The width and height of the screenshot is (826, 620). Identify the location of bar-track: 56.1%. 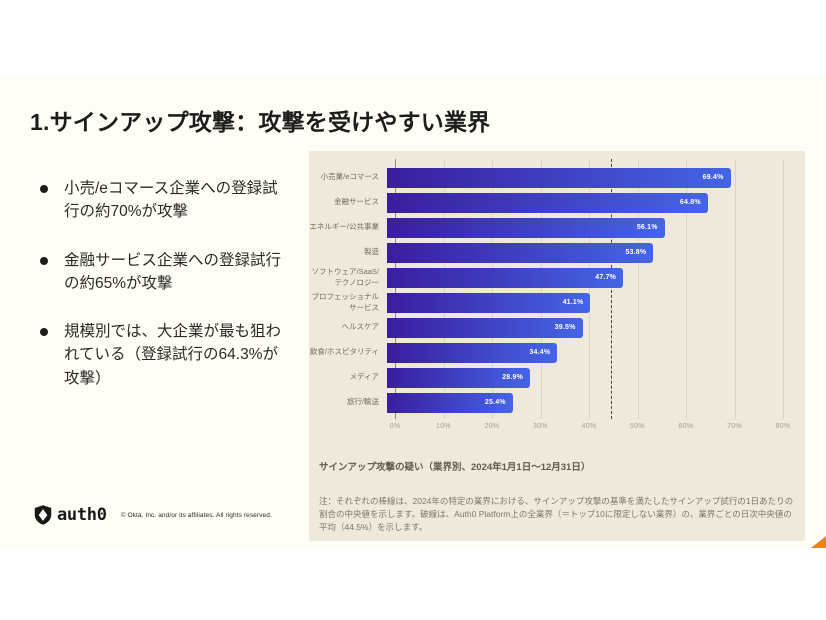
(585, 227).